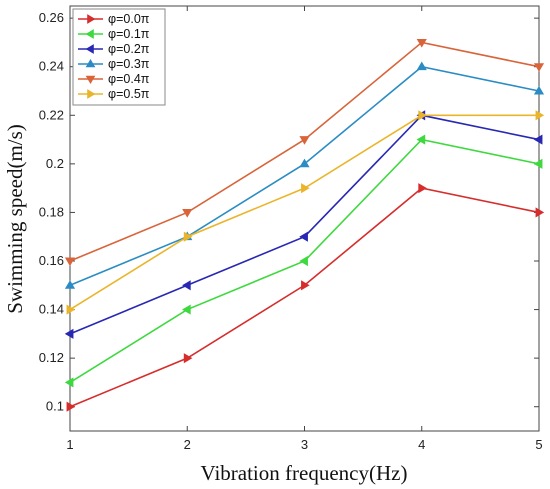 The image size is (550, 489). What do you see at coordinates (421, 444) in the screenshot?
I see `x-tick-label: 4` at bounding box center [421, 444].